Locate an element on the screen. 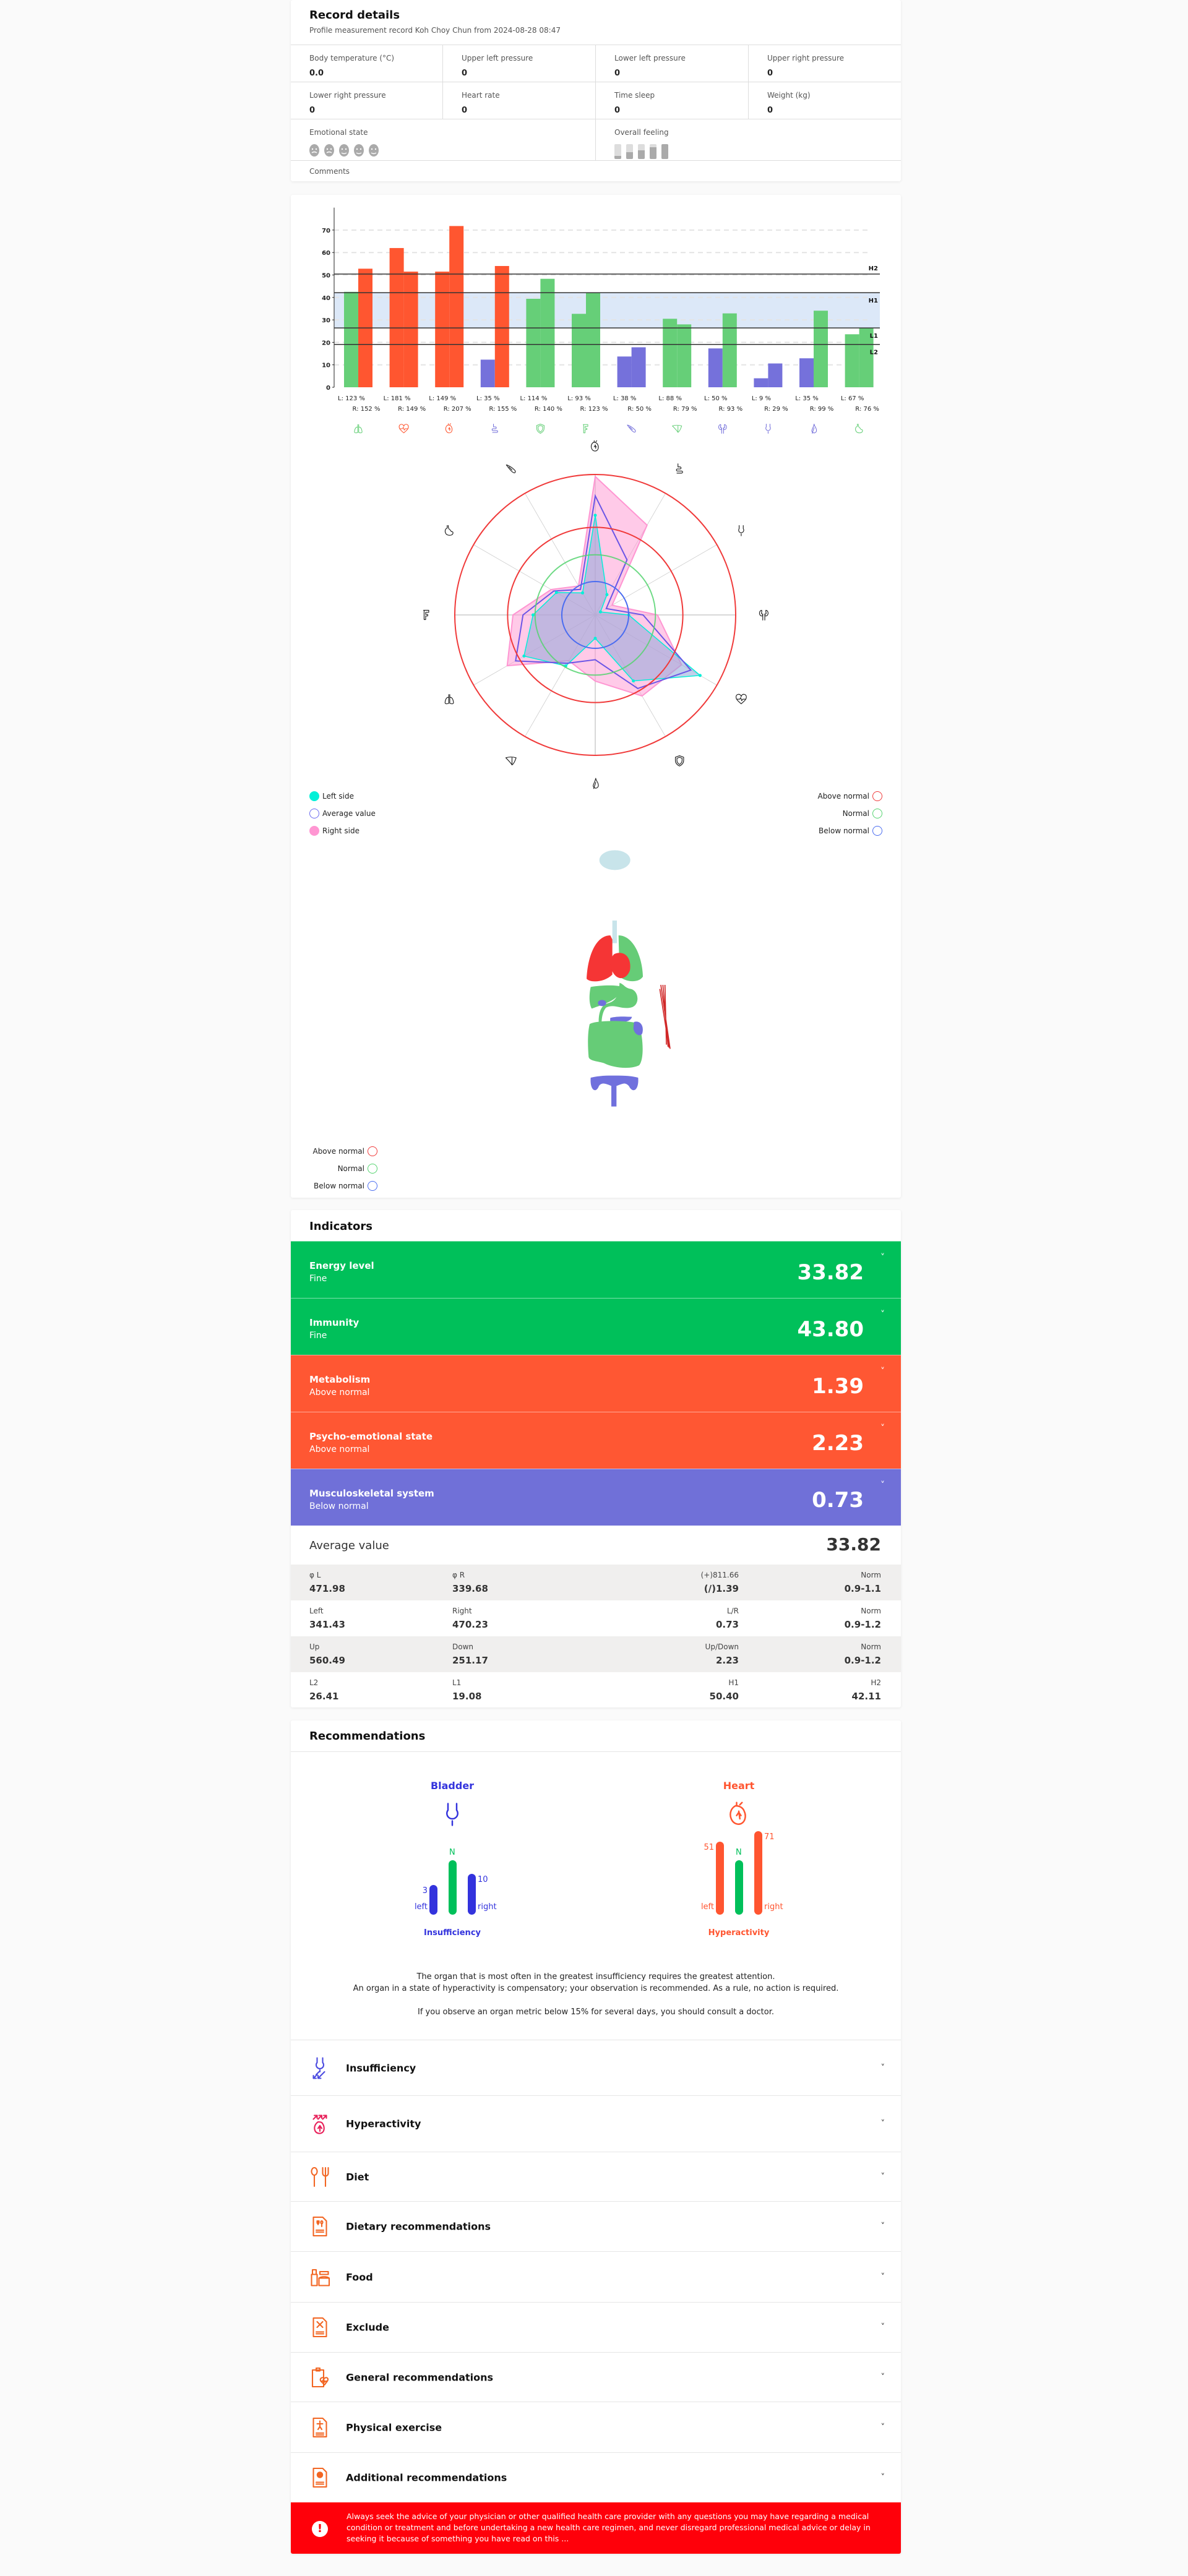 This screenshot has height=2576, width=1188. stomach is located at coordinates (618, 1004).